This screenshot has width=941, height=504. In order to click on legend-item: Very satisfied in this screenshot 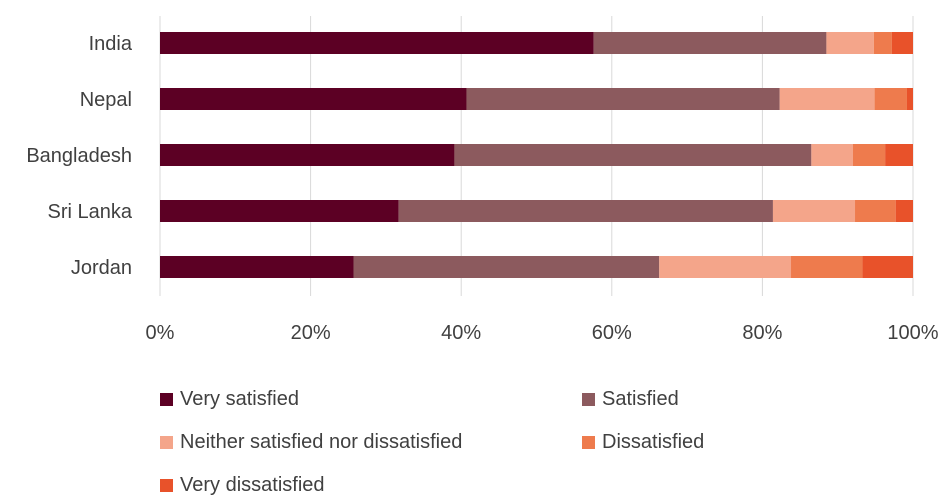, I will do `click(229, 399)`.